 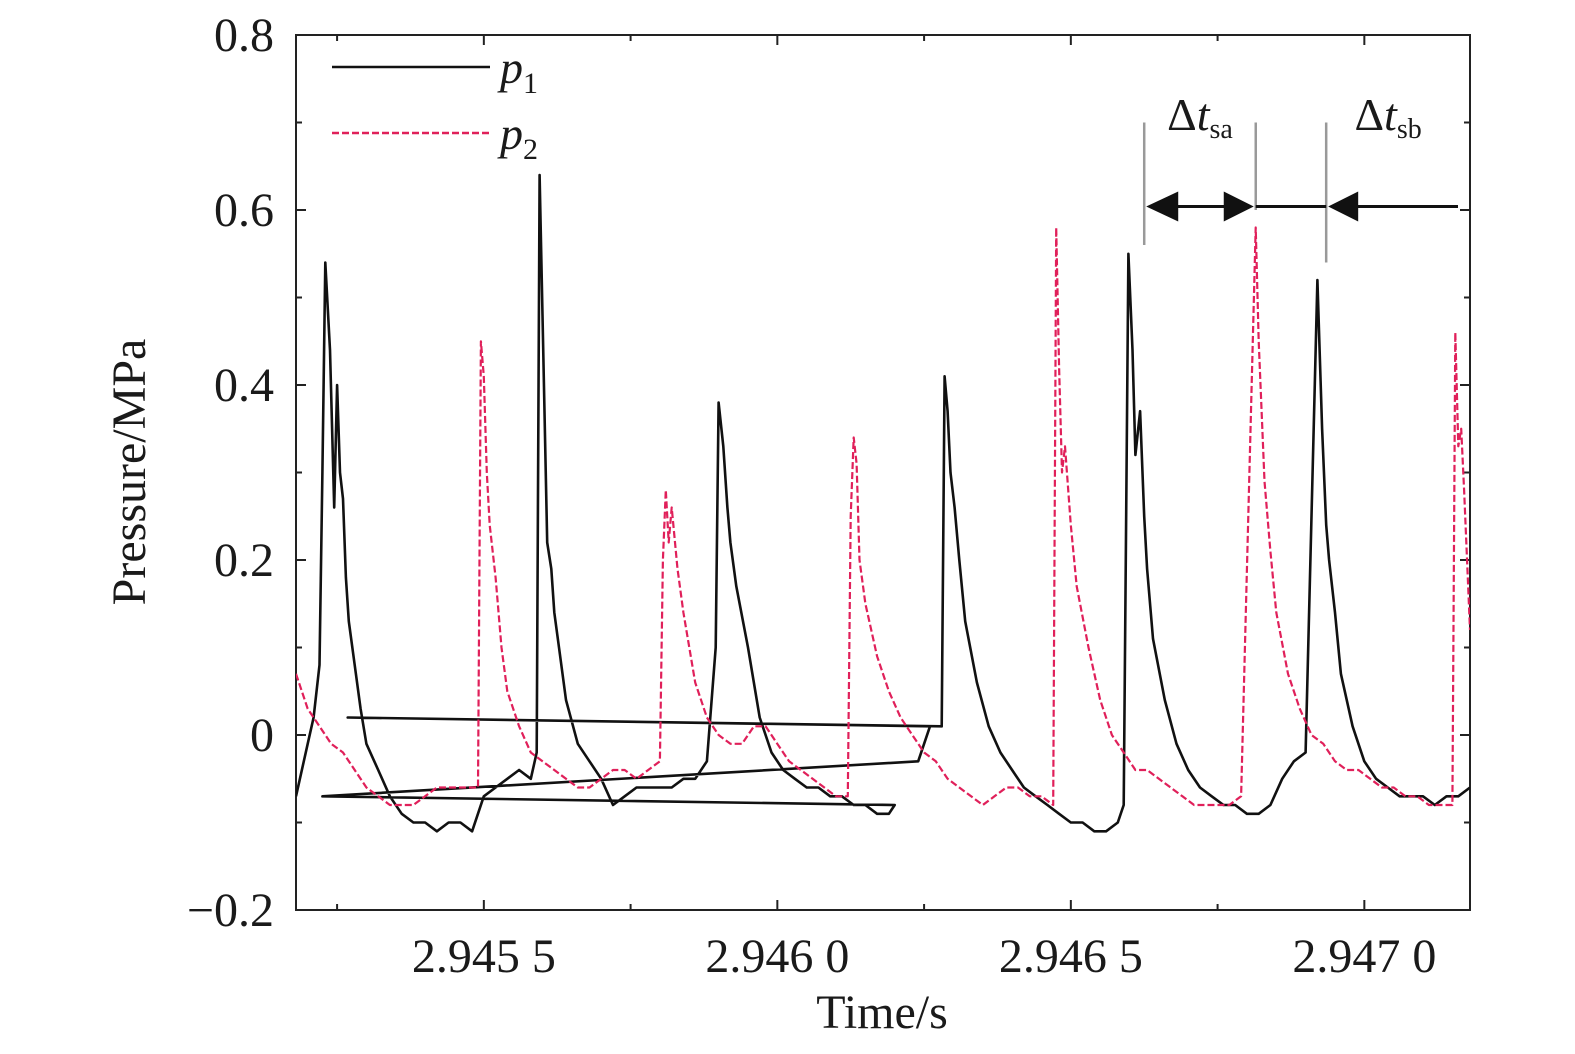 What do you see at coordinates (517, 137) in the screenshot?
I see `legend-label-p2: p2` at bounding box center [517, 137].